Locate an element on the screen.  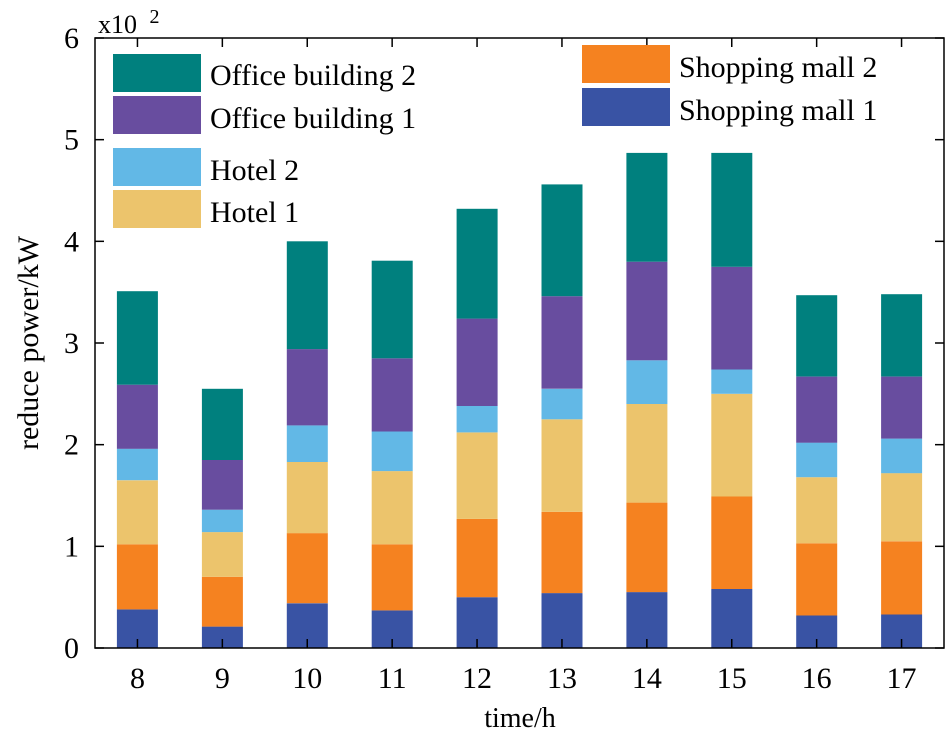
bar-office-building-1-t11 is located at coordinates (392, 395).